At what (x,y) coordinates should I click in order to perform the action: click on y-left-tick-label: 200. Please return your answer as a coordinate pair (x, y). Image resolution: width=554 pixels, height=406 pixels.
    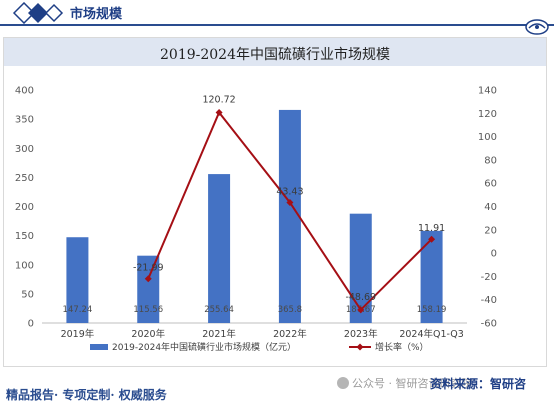
    Looking at the image, I should click on (24, 207).